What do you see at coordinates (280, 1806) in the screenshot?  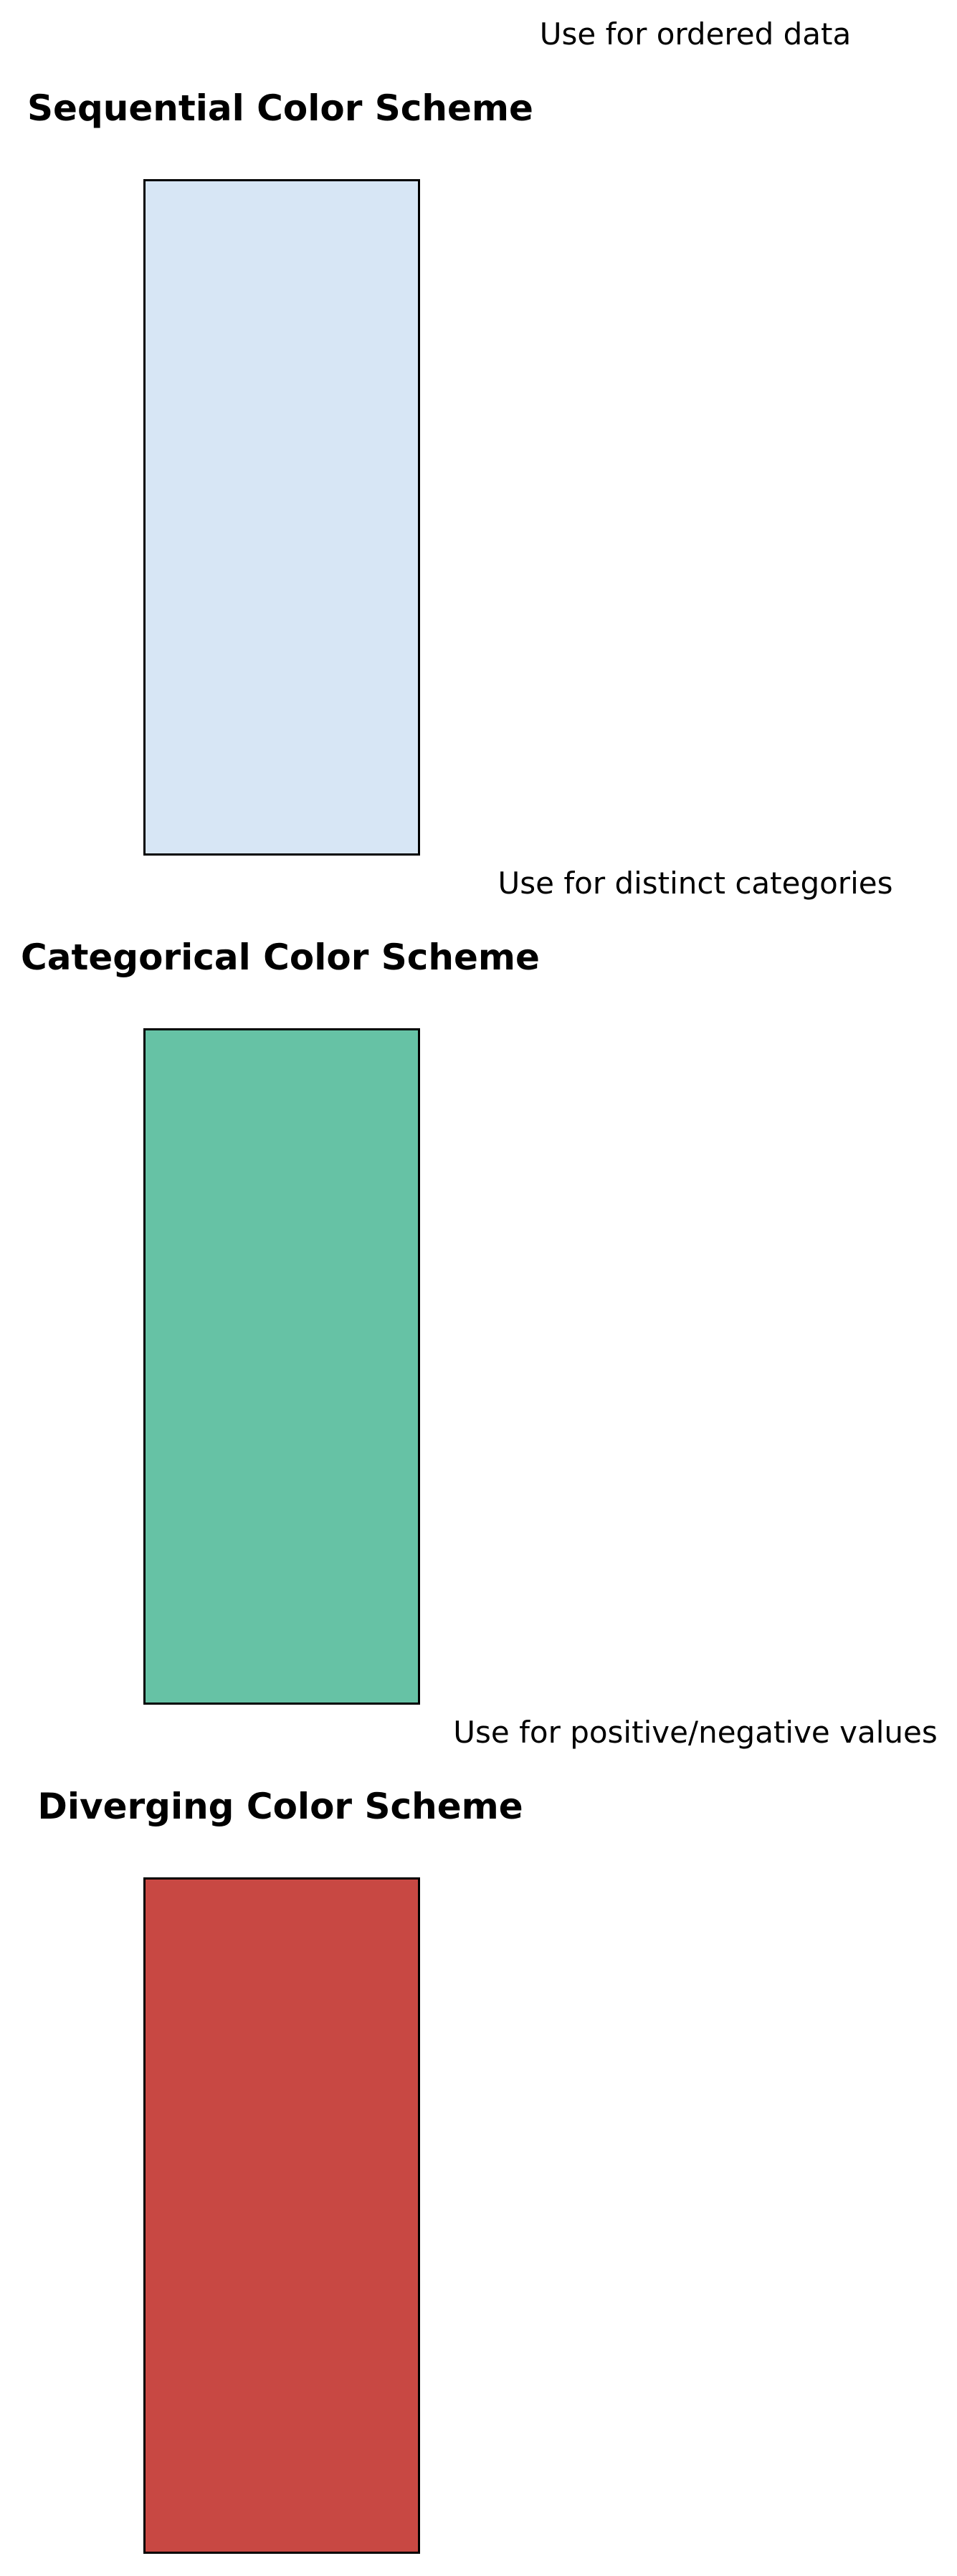 I see `scheme-title: Diverging Color Scheme` at bounding box center [280, 1806].